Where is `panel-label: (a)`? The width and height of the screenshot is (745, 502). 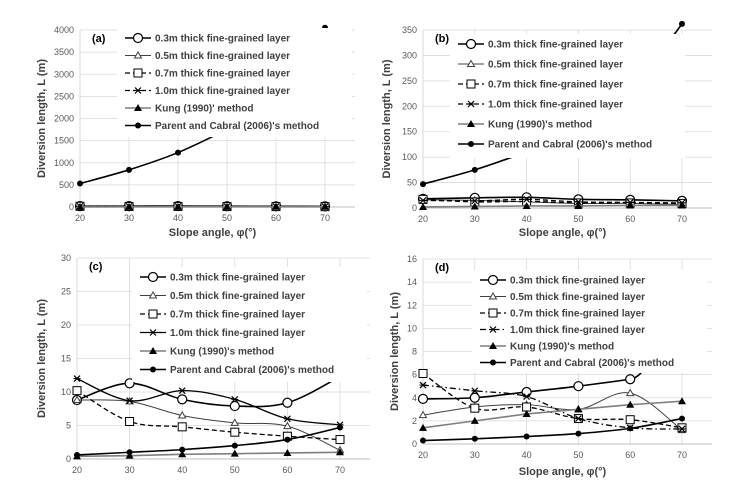
panel-label: (a) is located at coordinates (99, 39).